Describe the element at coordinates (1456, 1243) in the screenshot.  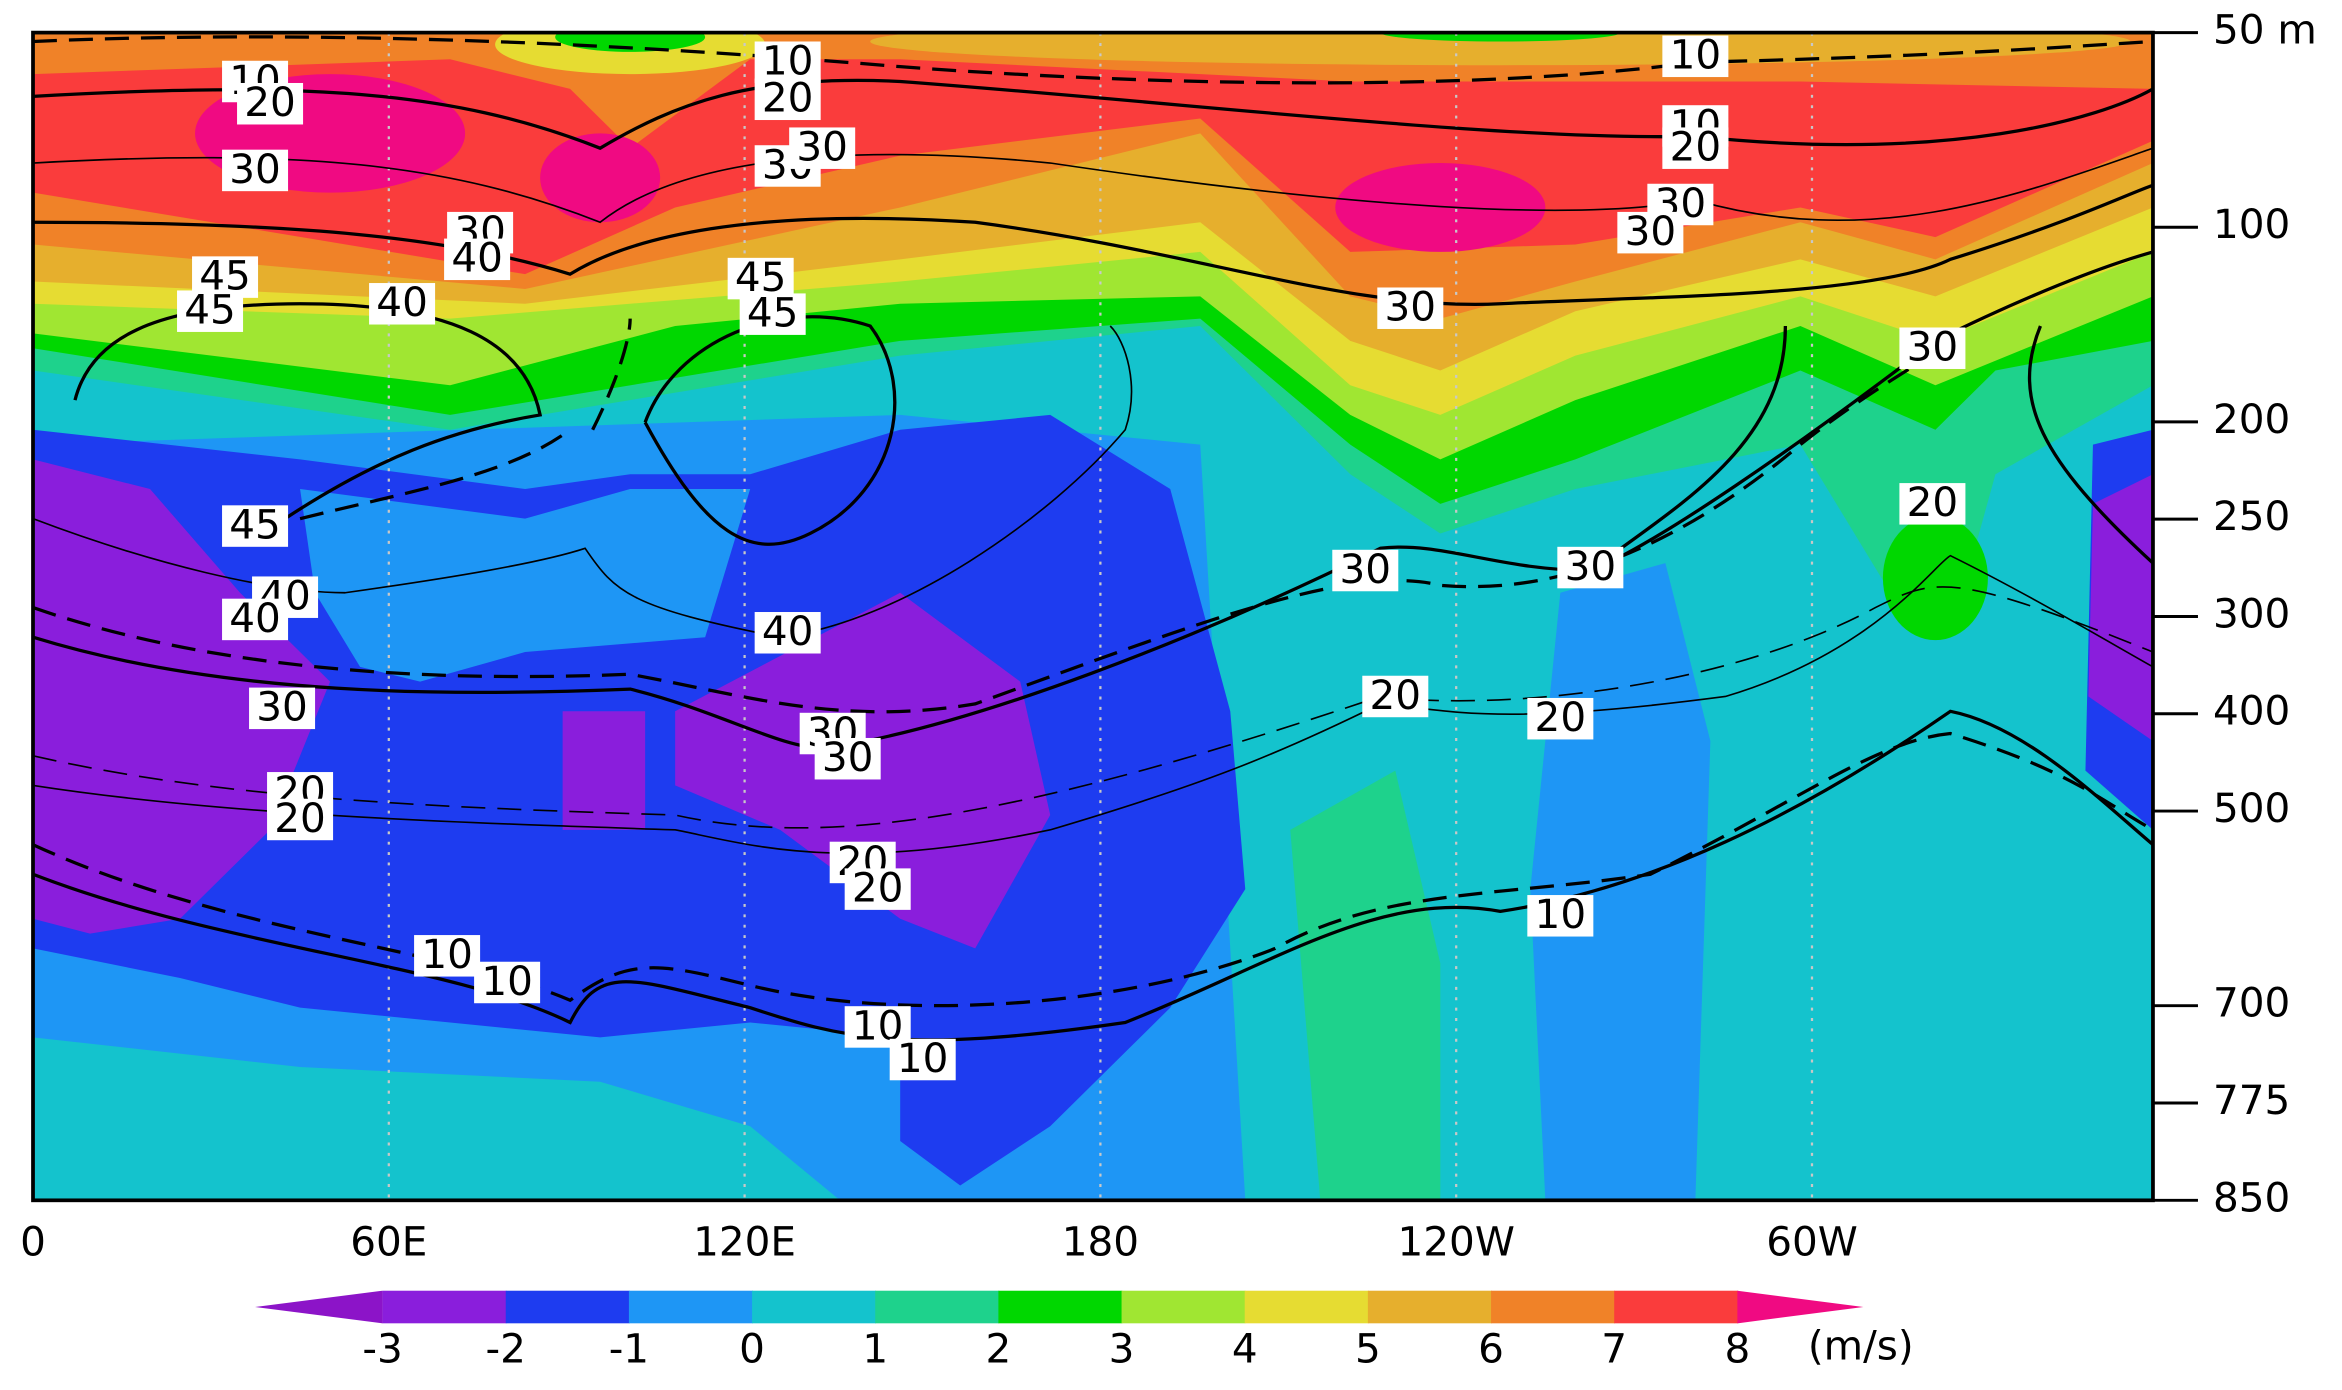
I see `x-tick-label: 120W` at that location.